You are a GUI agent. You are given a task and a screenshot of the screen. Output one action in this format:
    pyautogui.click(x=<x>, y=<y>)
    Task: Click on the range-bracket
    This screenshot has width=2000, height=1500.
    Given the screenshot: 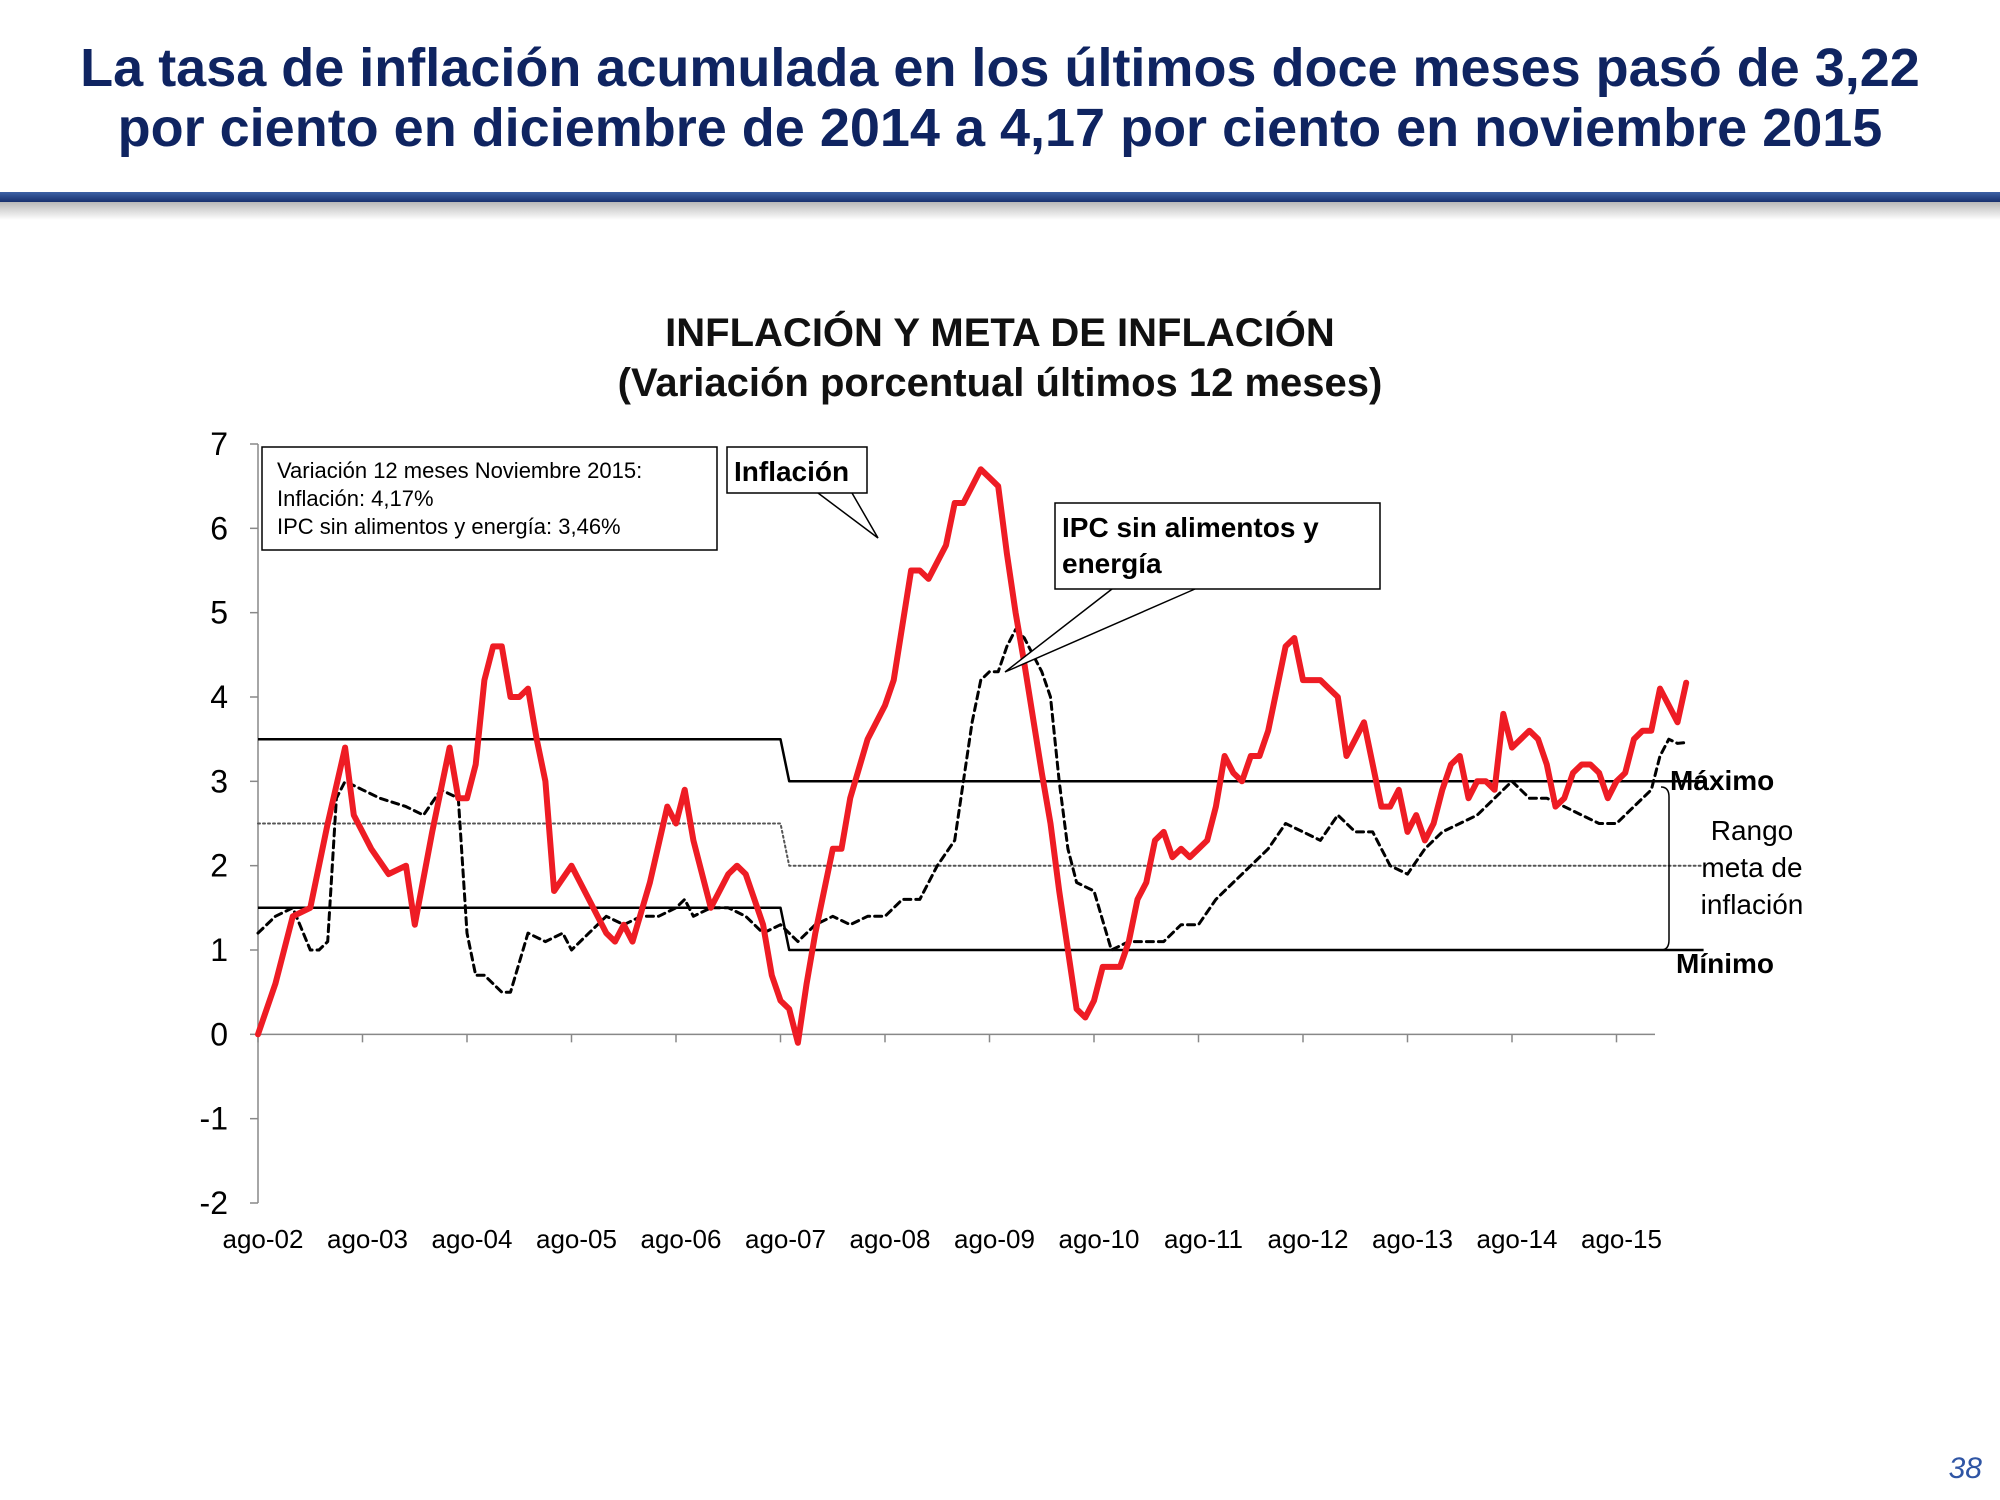 What is the action you would take?
    pyautogui.click(x=1665, y=868)
    